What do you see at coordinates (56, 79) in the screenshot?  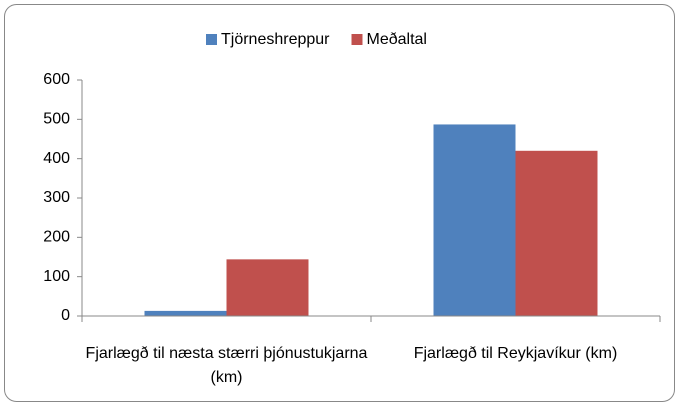 I see `y-tick-label: 600` at bounding box center [56, 79].